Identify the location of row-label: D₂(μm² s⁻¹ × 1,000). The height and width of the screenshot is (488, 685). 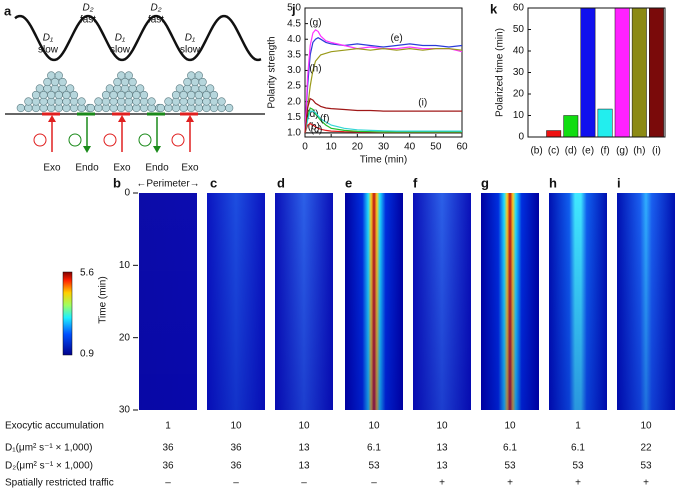
(49, 466).